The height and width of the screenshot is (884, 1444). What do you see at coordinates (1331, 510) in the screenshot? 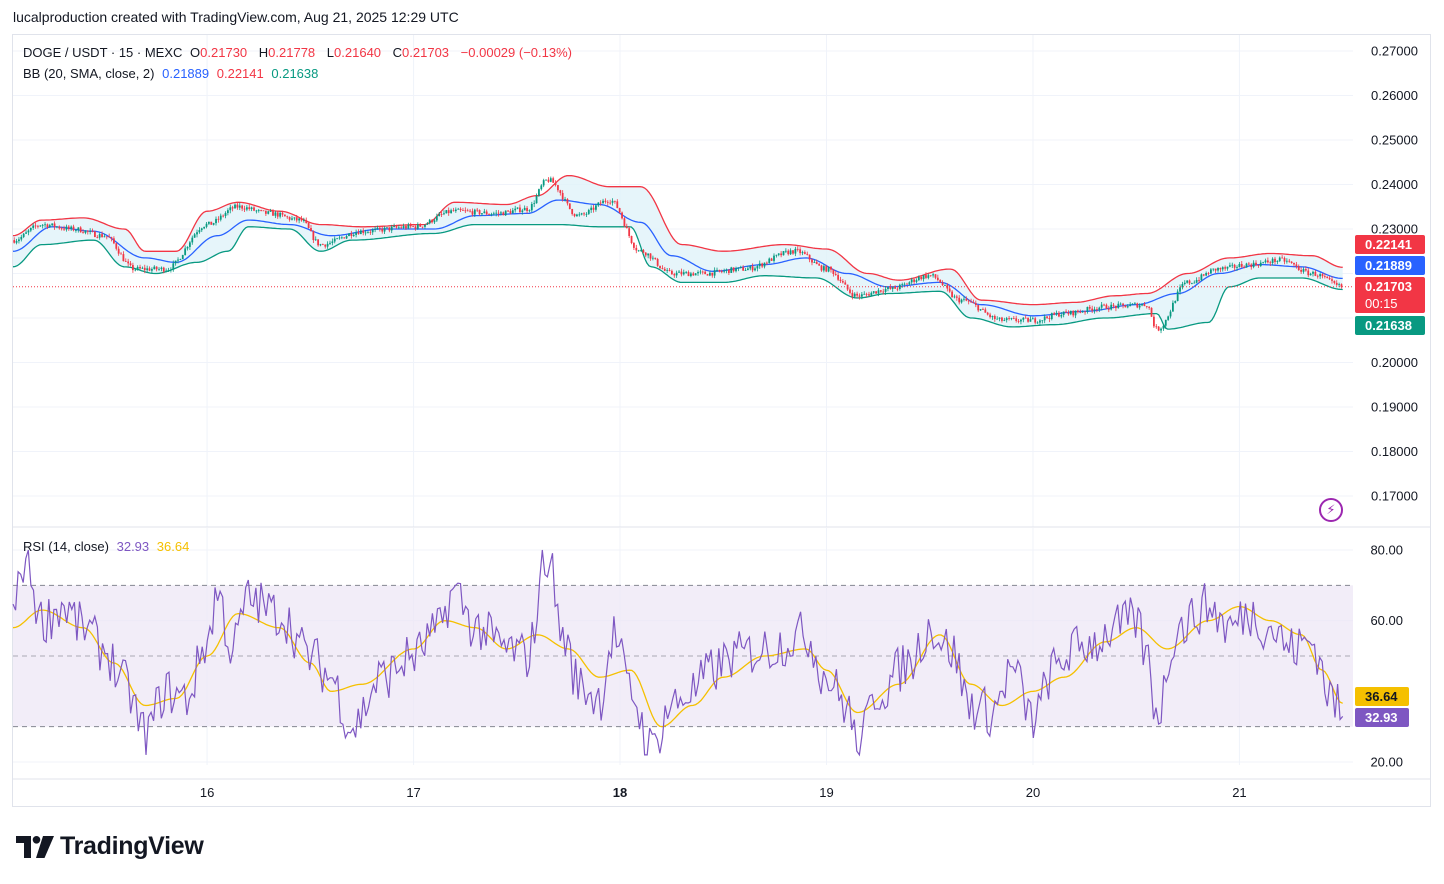
I see `lightning-icon: ⚡` at bounding box center [1331, 510].